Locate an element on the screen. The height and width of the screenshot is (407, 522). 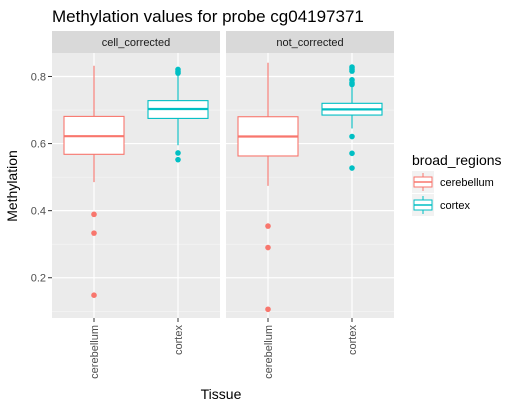
legend-key-cerebellum: cerebellum is located at coordinates (453, 182).